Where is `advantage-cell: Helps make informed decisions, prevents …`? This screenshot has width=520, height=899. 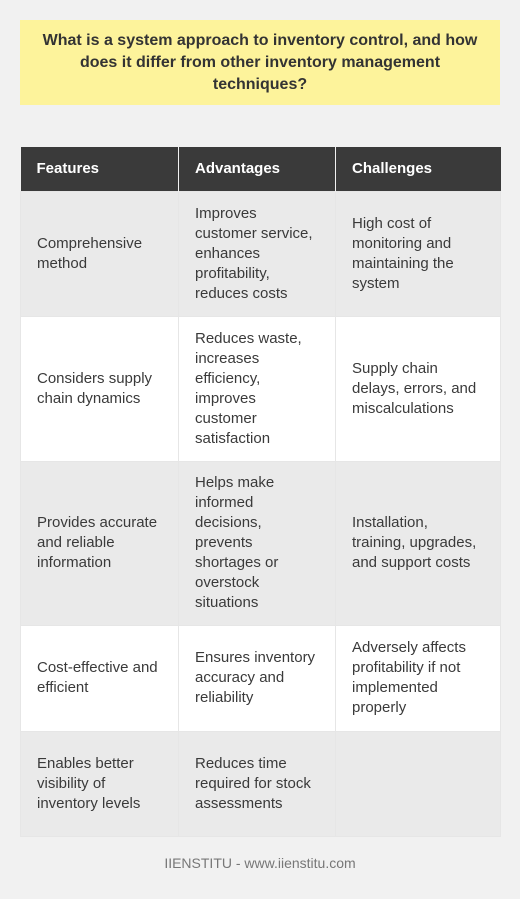
advantage-cell: Helps make informed decisions, prevents … is located at coordinates (257, 543).